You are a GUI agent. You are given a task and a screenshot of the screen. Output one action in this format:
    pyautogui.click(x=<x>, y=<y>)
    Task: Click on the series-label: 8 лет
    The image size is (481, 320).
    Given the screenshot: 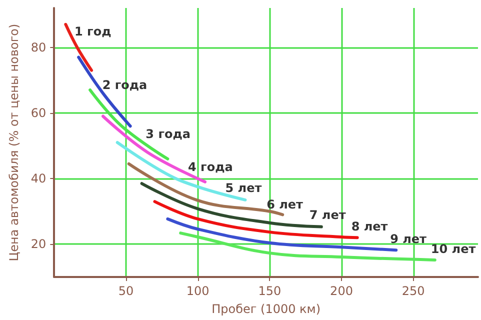 What is the action you would take?
    pyautogui.click(x=369, y=227)
    